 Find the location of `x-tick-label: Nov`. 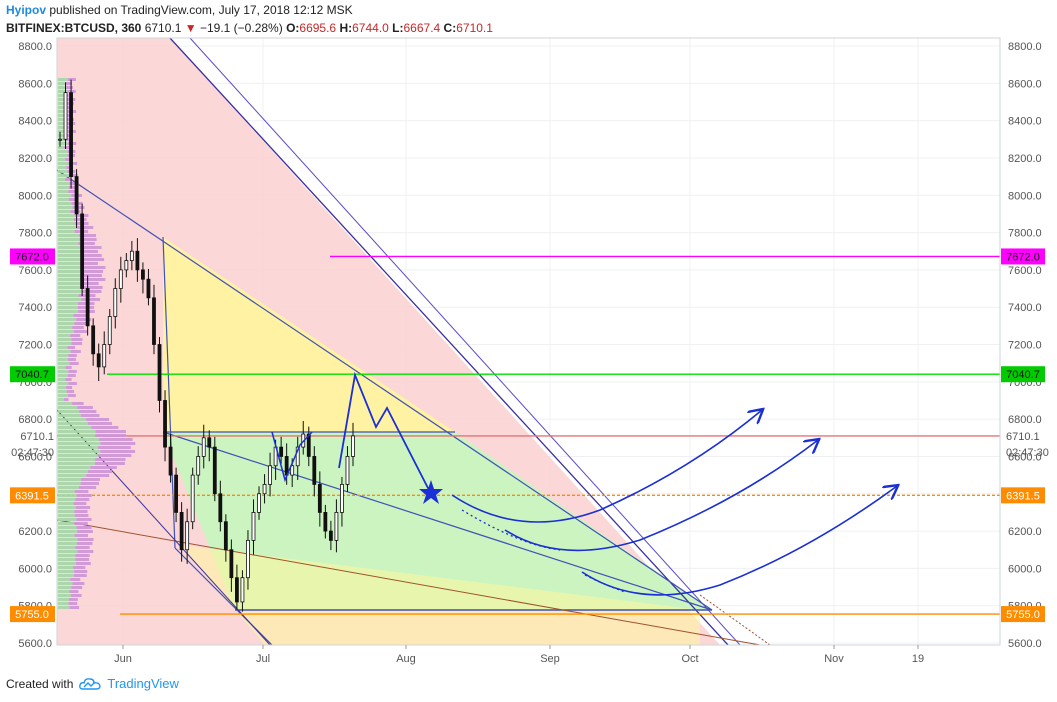

x-tick-label: Nov is located at coordinates (834, 659).